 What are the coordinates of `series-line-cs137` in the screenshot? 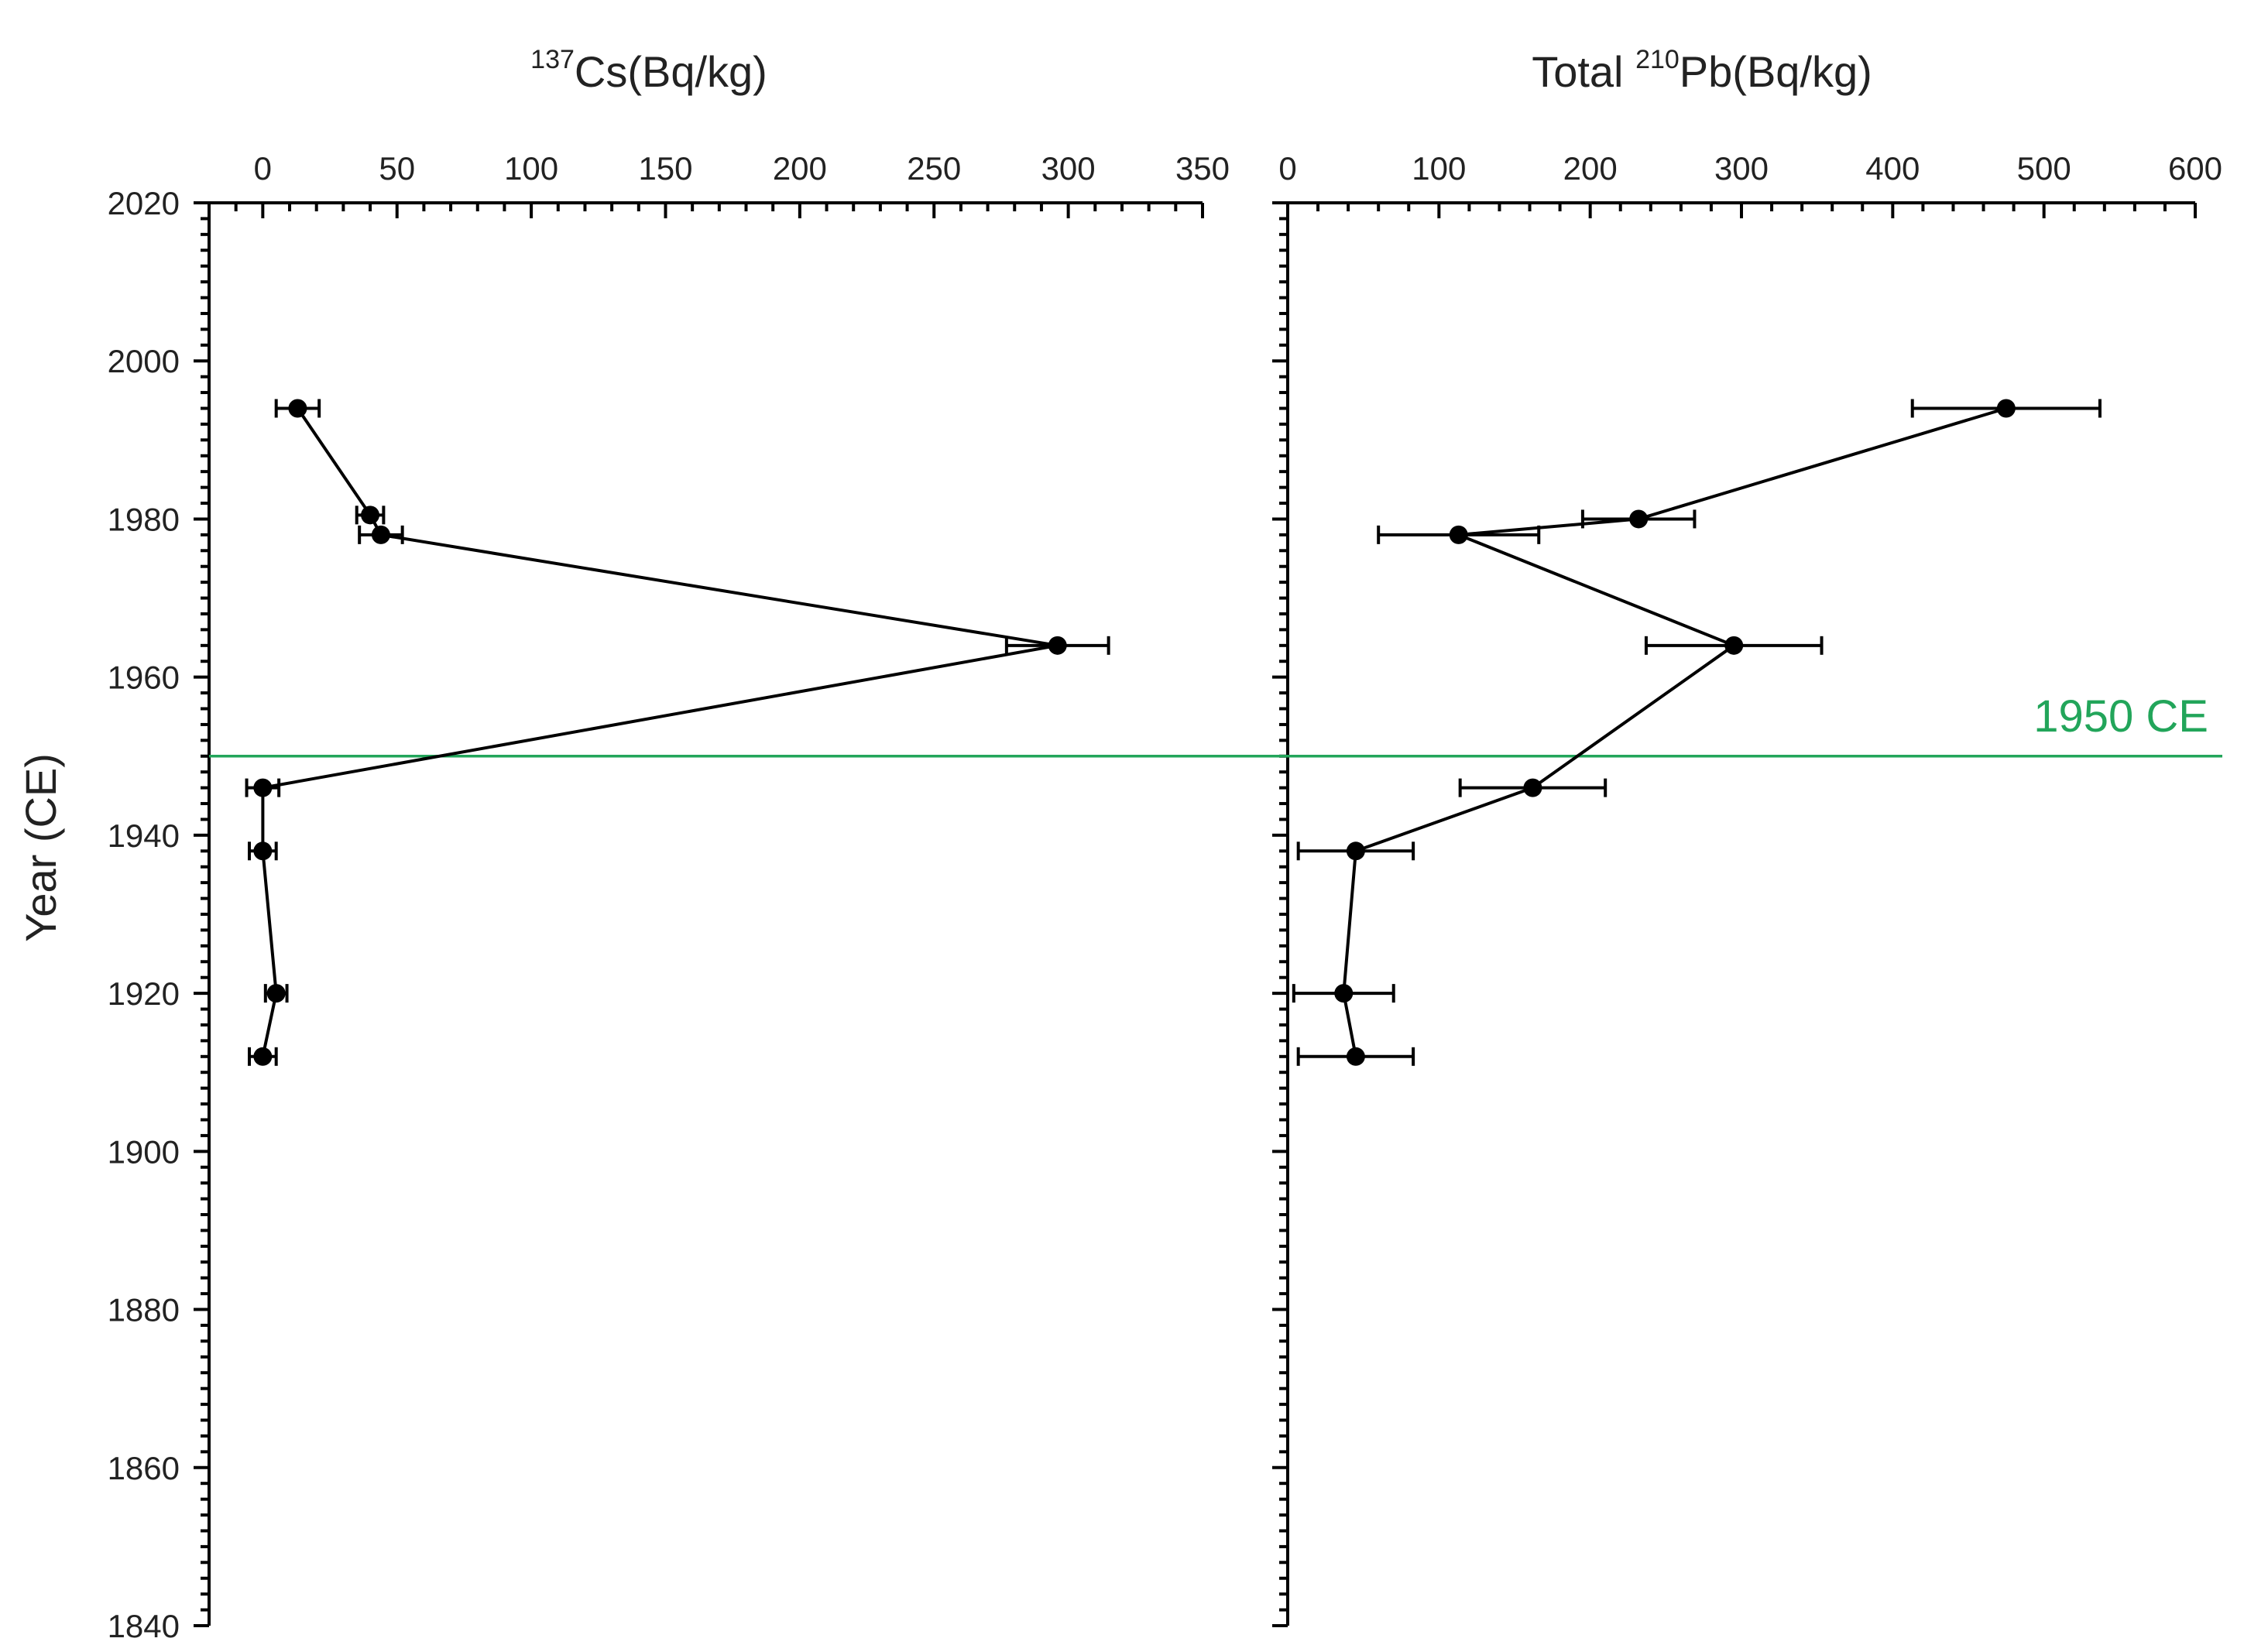 It's located at (660, 732).